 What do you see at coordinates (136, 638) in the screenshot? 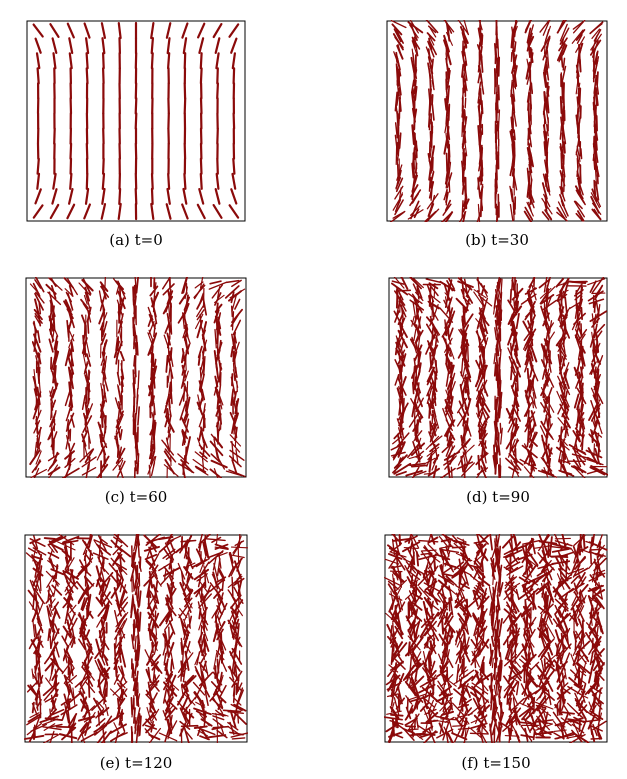
I see `panel-e` at bounding box center [136, 638].